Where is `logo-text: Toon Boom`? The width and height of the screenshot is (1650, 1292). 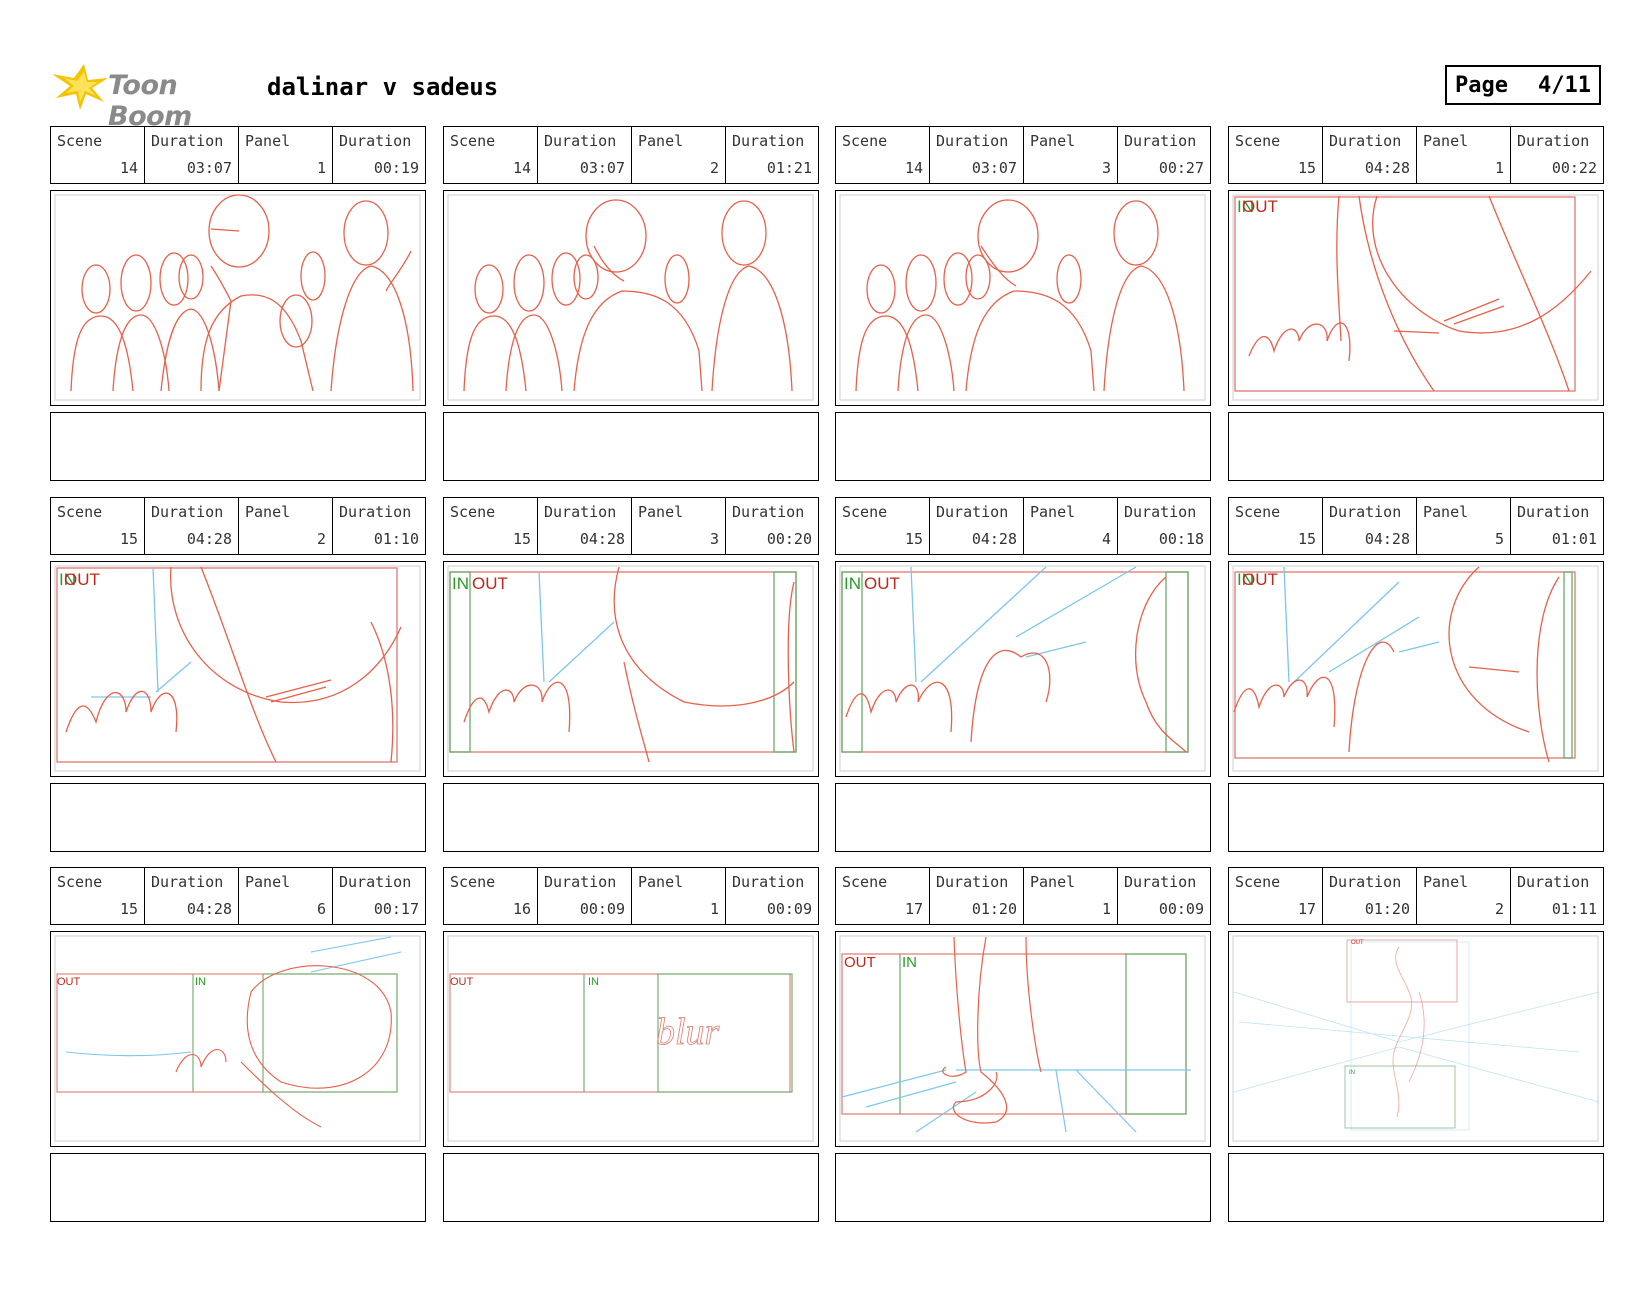 logo-text: Toon Boom is located at coordinates (150, 101).